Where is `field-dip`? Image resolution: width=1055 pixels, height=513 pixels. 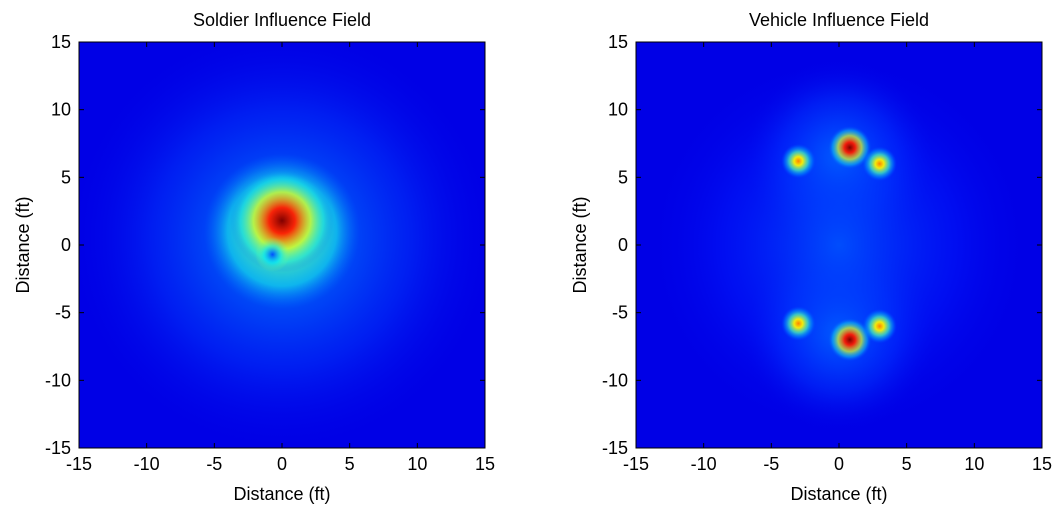 field-dip is located at coordinates (272, 254).